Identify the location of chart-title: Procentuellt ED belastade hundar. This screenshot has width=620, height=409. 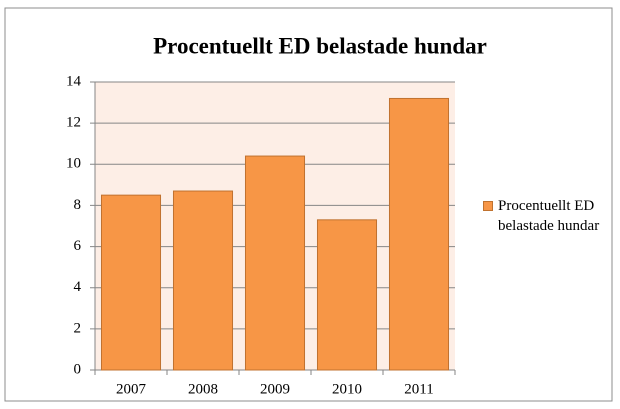
(320, 45).